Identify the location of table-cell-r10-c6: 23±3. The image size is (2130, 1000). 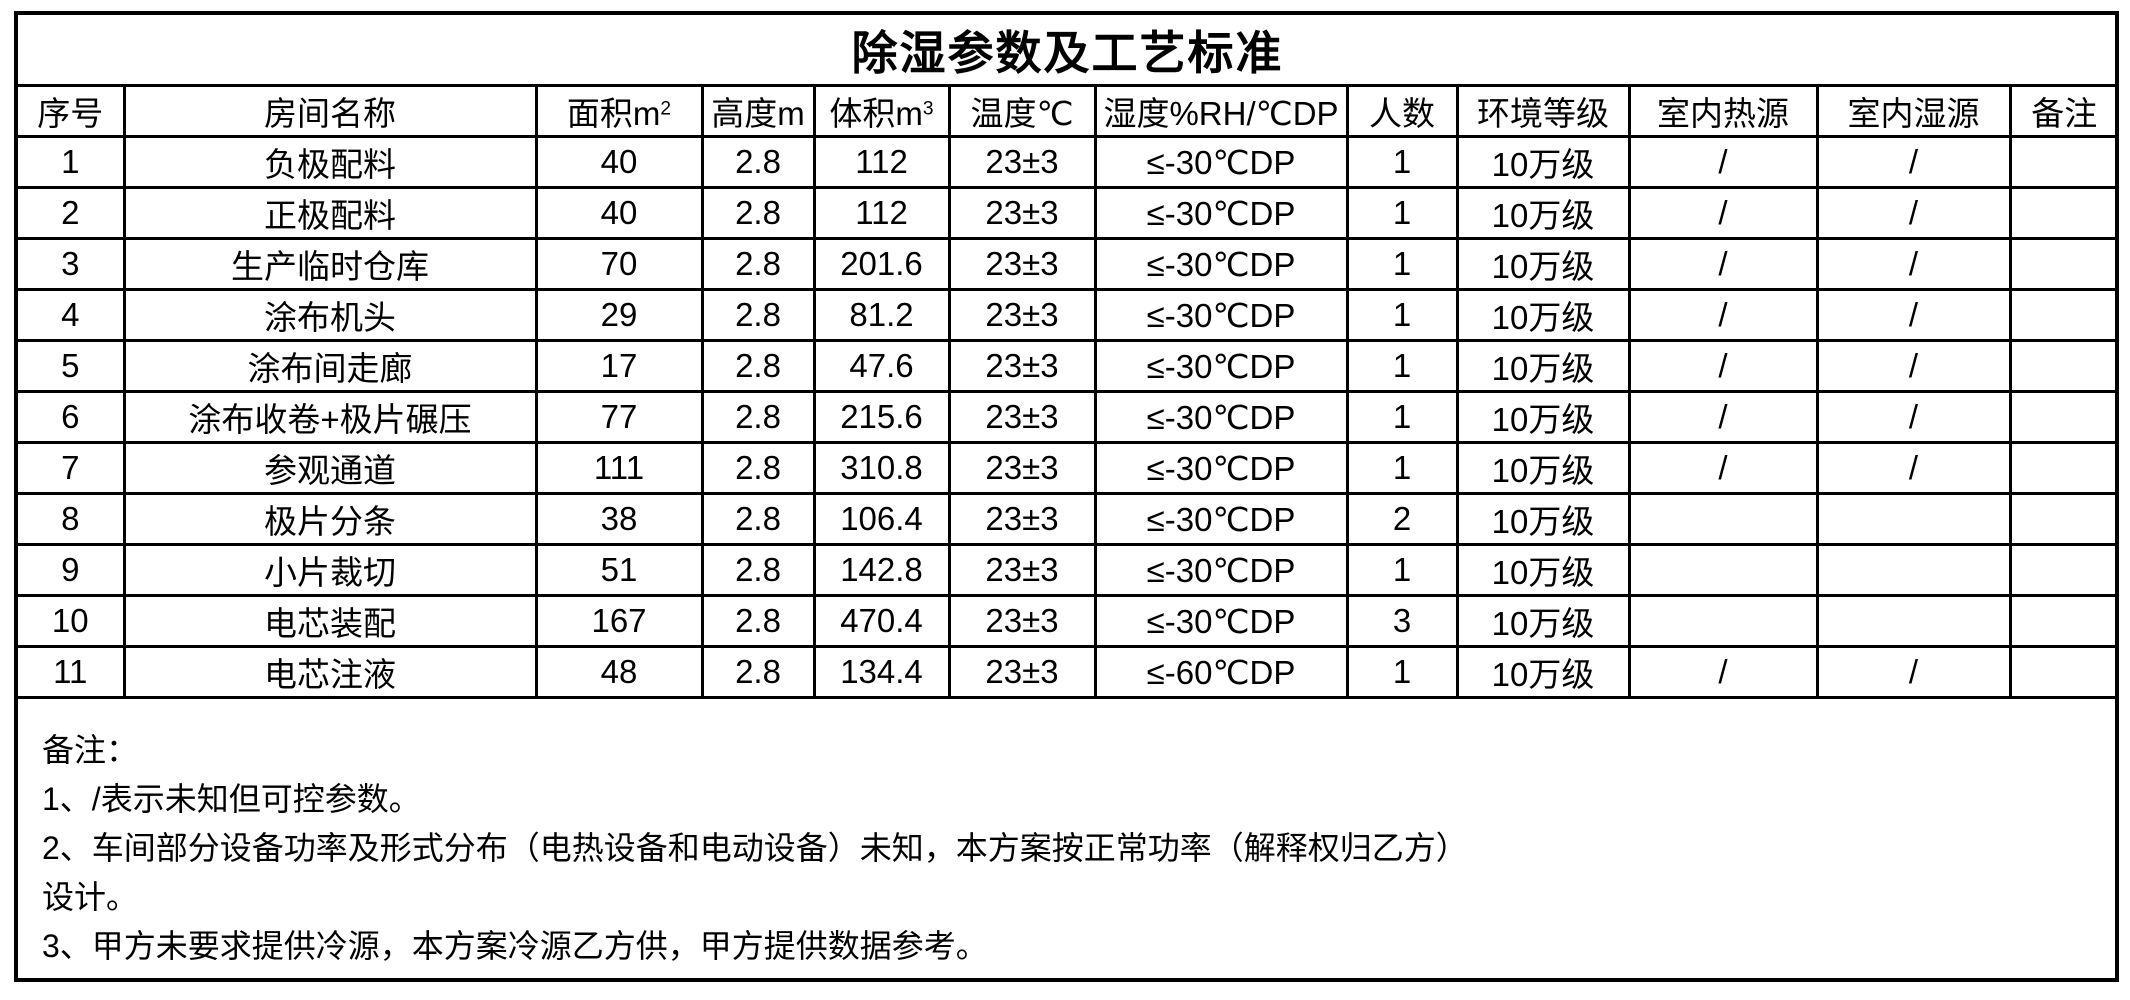
(1022, 621).